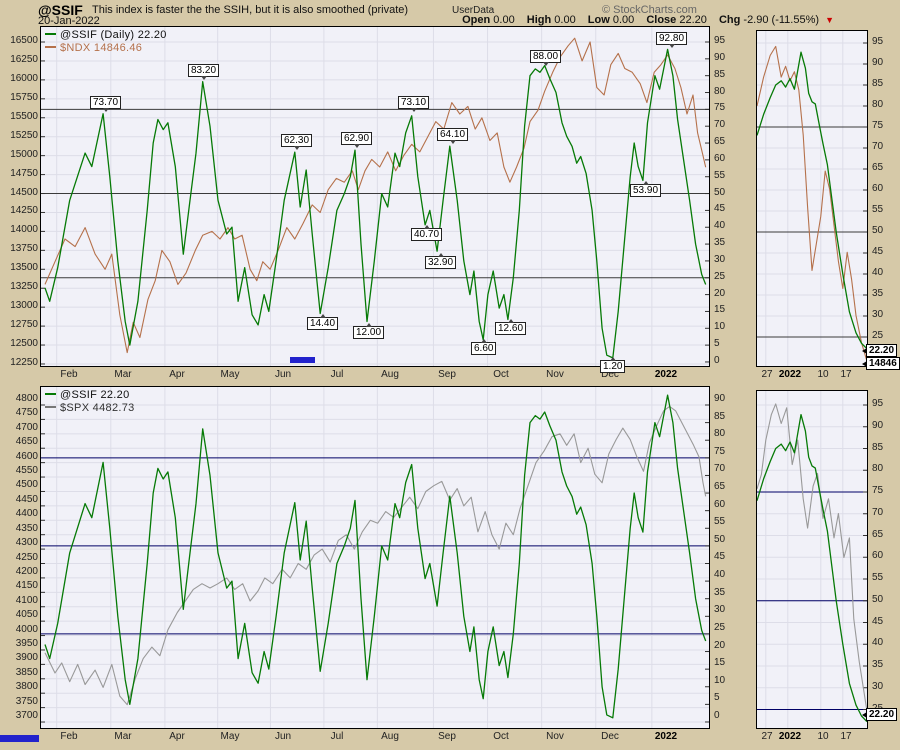 This screenshot has width=900, height=750. What do you see at coordinates (846, 374) in the screenshot?
I see `x-axis-label: 17` at bounding box center [846, 374].